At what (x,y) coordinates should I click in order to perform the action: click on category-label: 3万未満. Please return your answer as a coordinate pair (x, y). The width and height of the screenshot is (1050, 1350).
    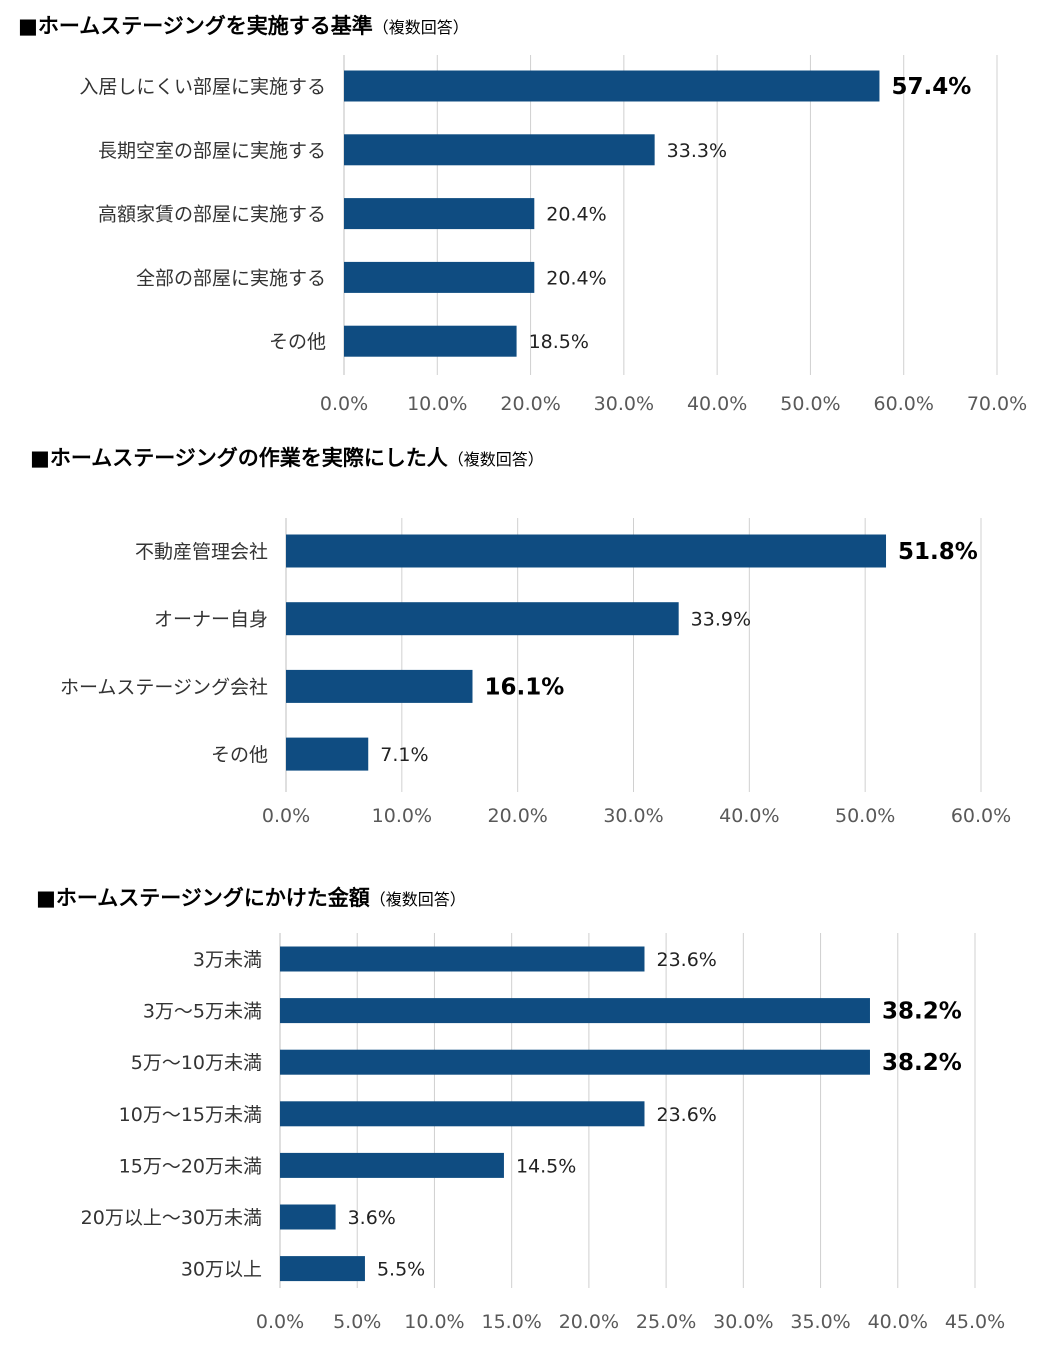
    Looking at the image, I should click on (227, 960).